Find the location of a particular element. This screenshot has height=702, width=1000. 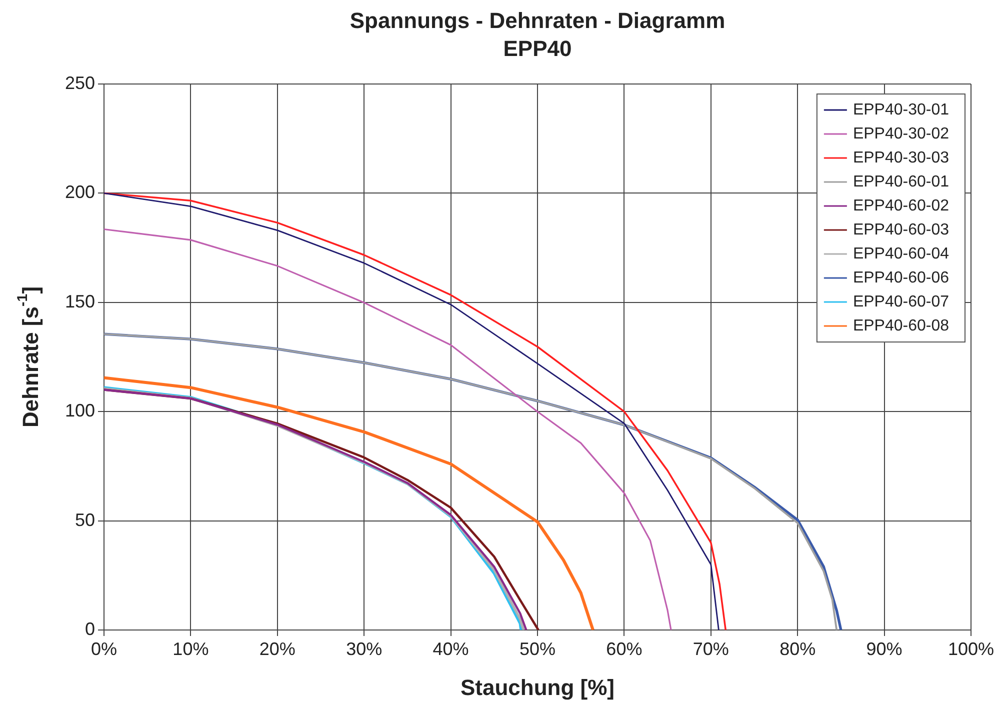

legend-label: EPP40-30-03 is located at coordinates (901, 157).